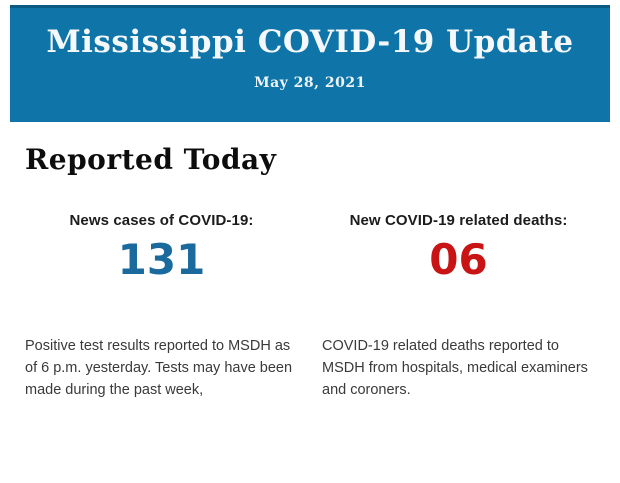 The height and width of the screenshot is (483, 620). What do you see at coordinates (161, 259) in the screenshot?
I see `new-cases-value: 131` at bounding box center [161, 259].